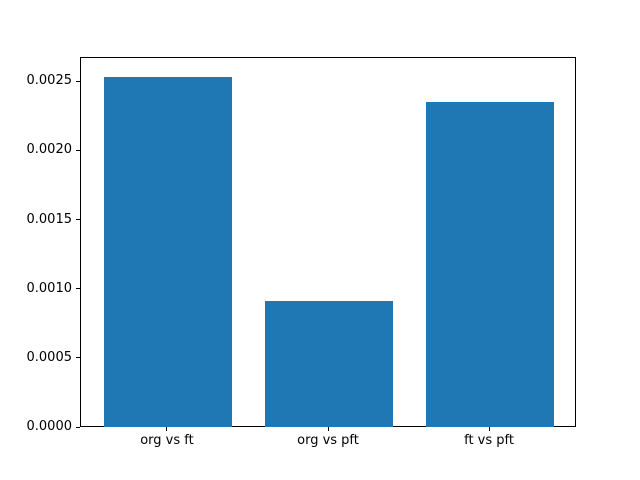  What do you see at coordinates (49, 219) in the screenshot?
I see `y-tick-label: 0.0015` at bounding box center [49, 219].